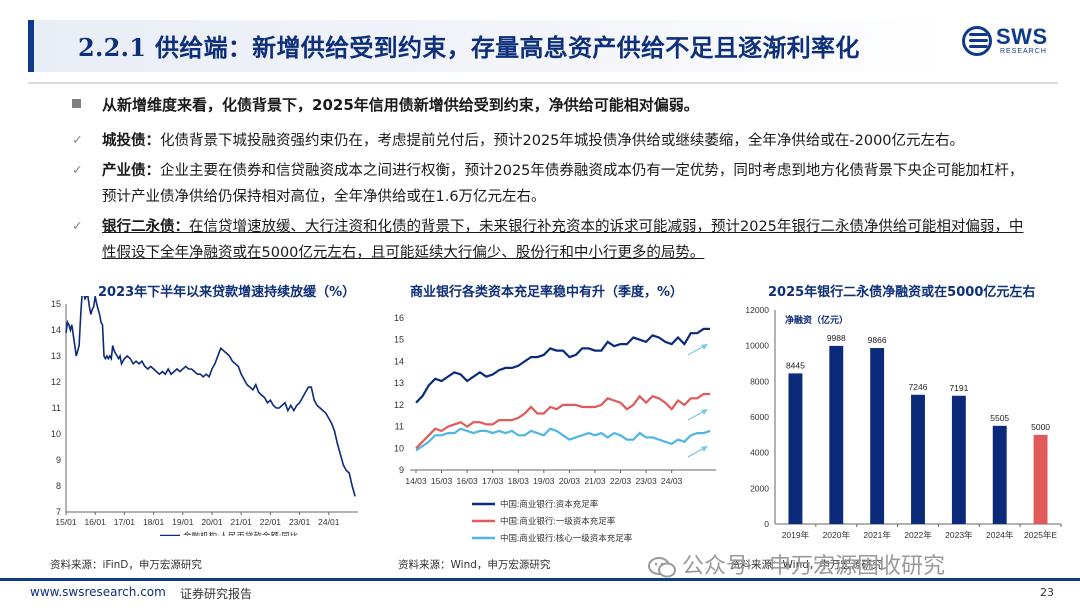  What do you see at coordinates (977, 41) in the screenshot?
I see `sws-logo-icon` at bounding box center [977, 41].